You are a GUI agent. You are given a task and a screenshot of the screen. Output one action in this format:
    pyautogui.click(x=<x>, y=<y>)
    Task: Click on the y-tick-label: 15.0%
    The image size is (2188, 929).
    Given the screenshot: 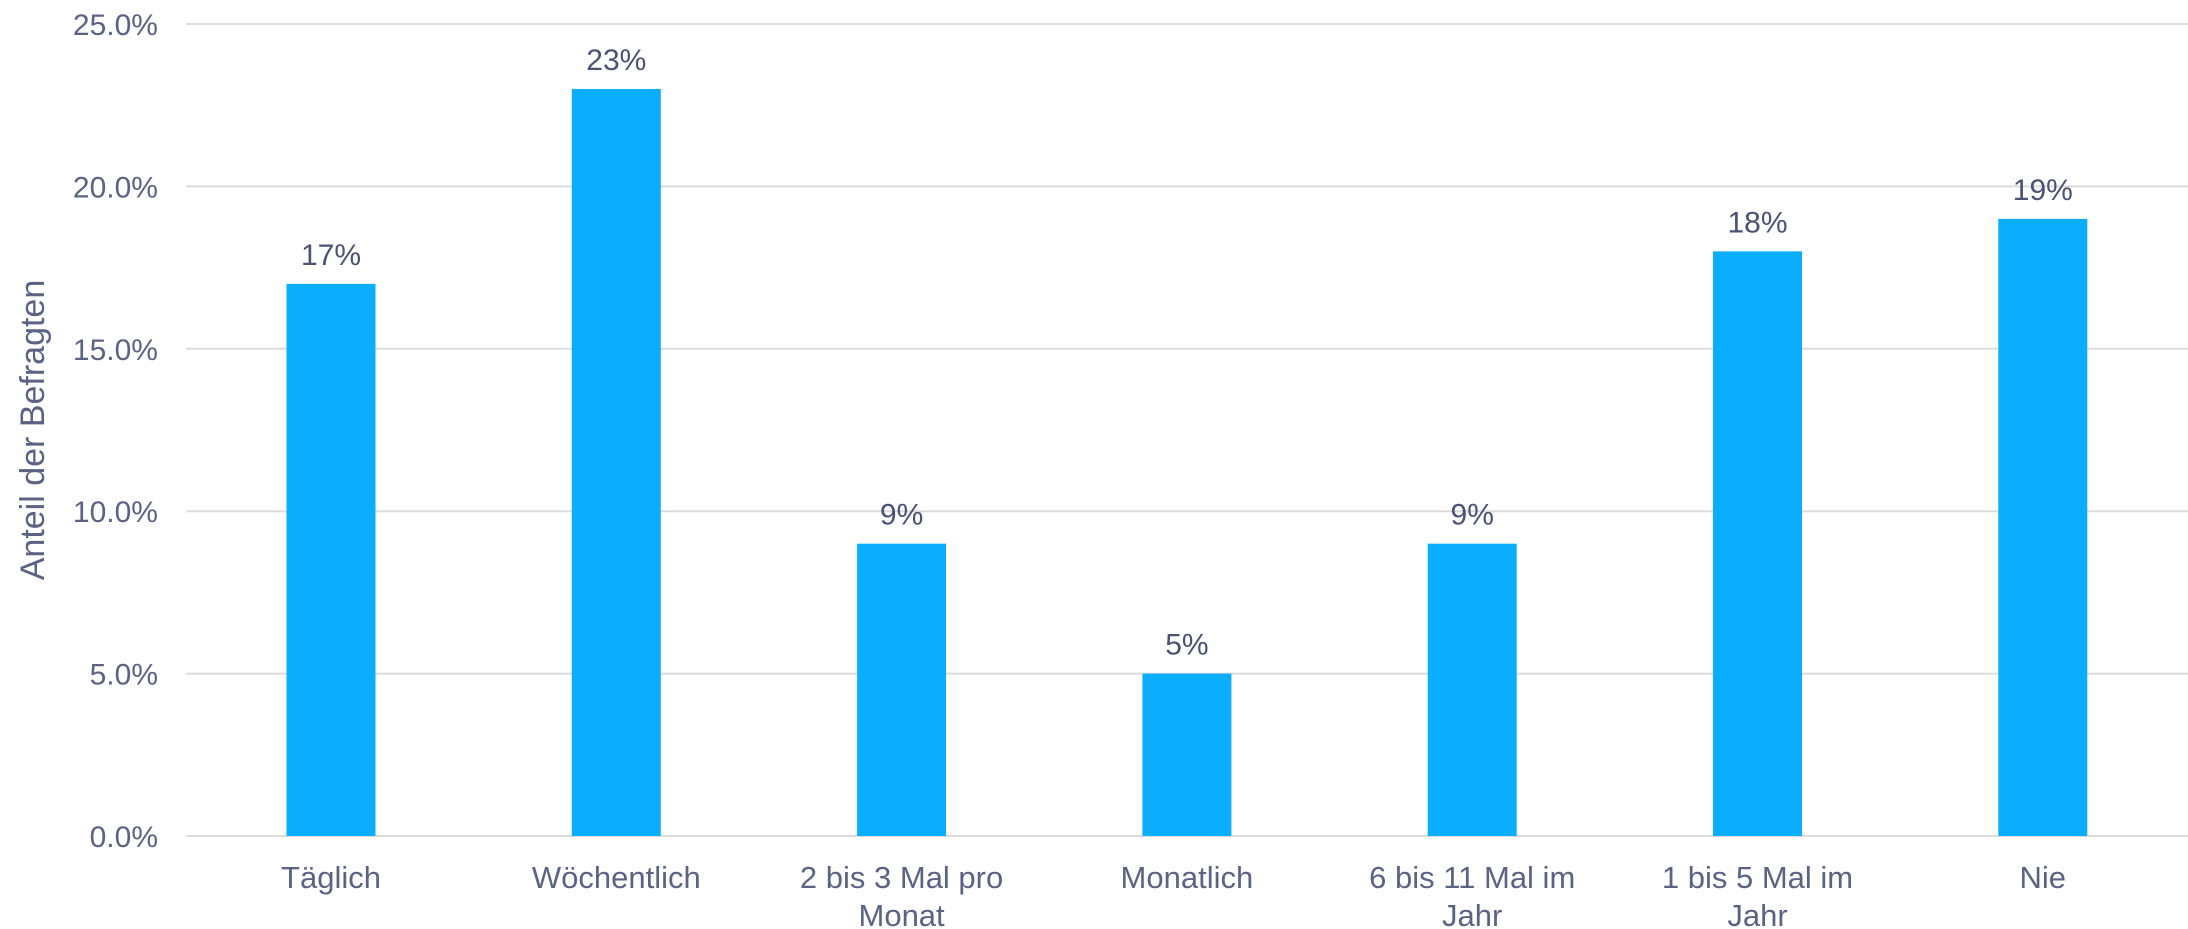 What is the action you would take?
    pyautogui.click(x=115, y=350)
    